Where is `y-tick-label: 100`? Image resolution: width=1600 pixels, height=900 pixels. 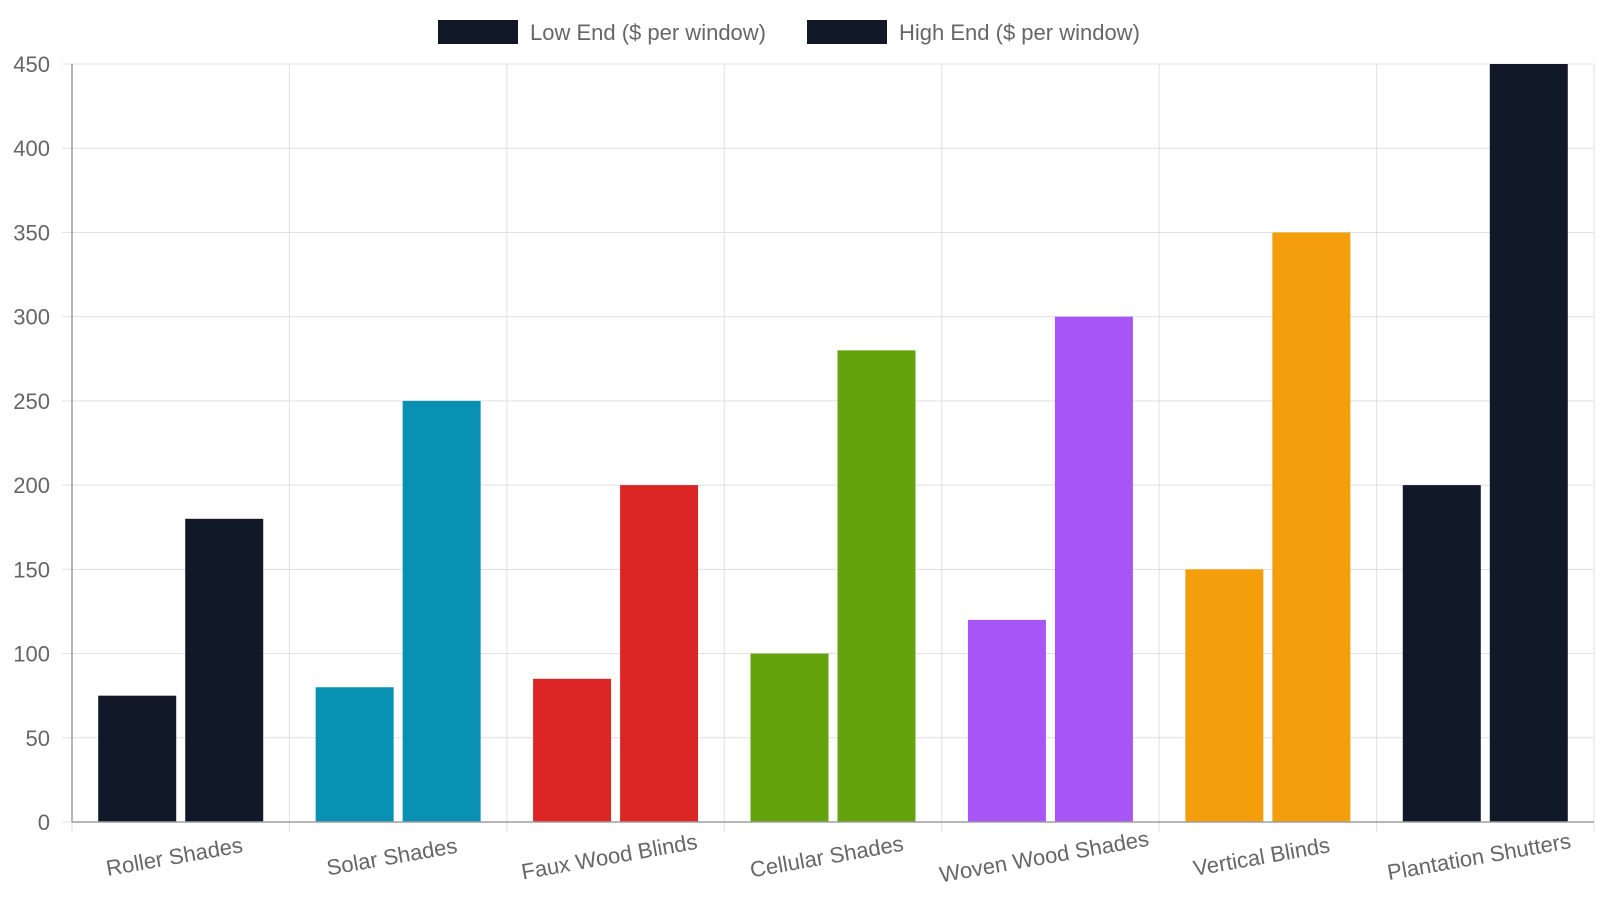 y-tick-label: 100 is located at coordinates (31, 654).